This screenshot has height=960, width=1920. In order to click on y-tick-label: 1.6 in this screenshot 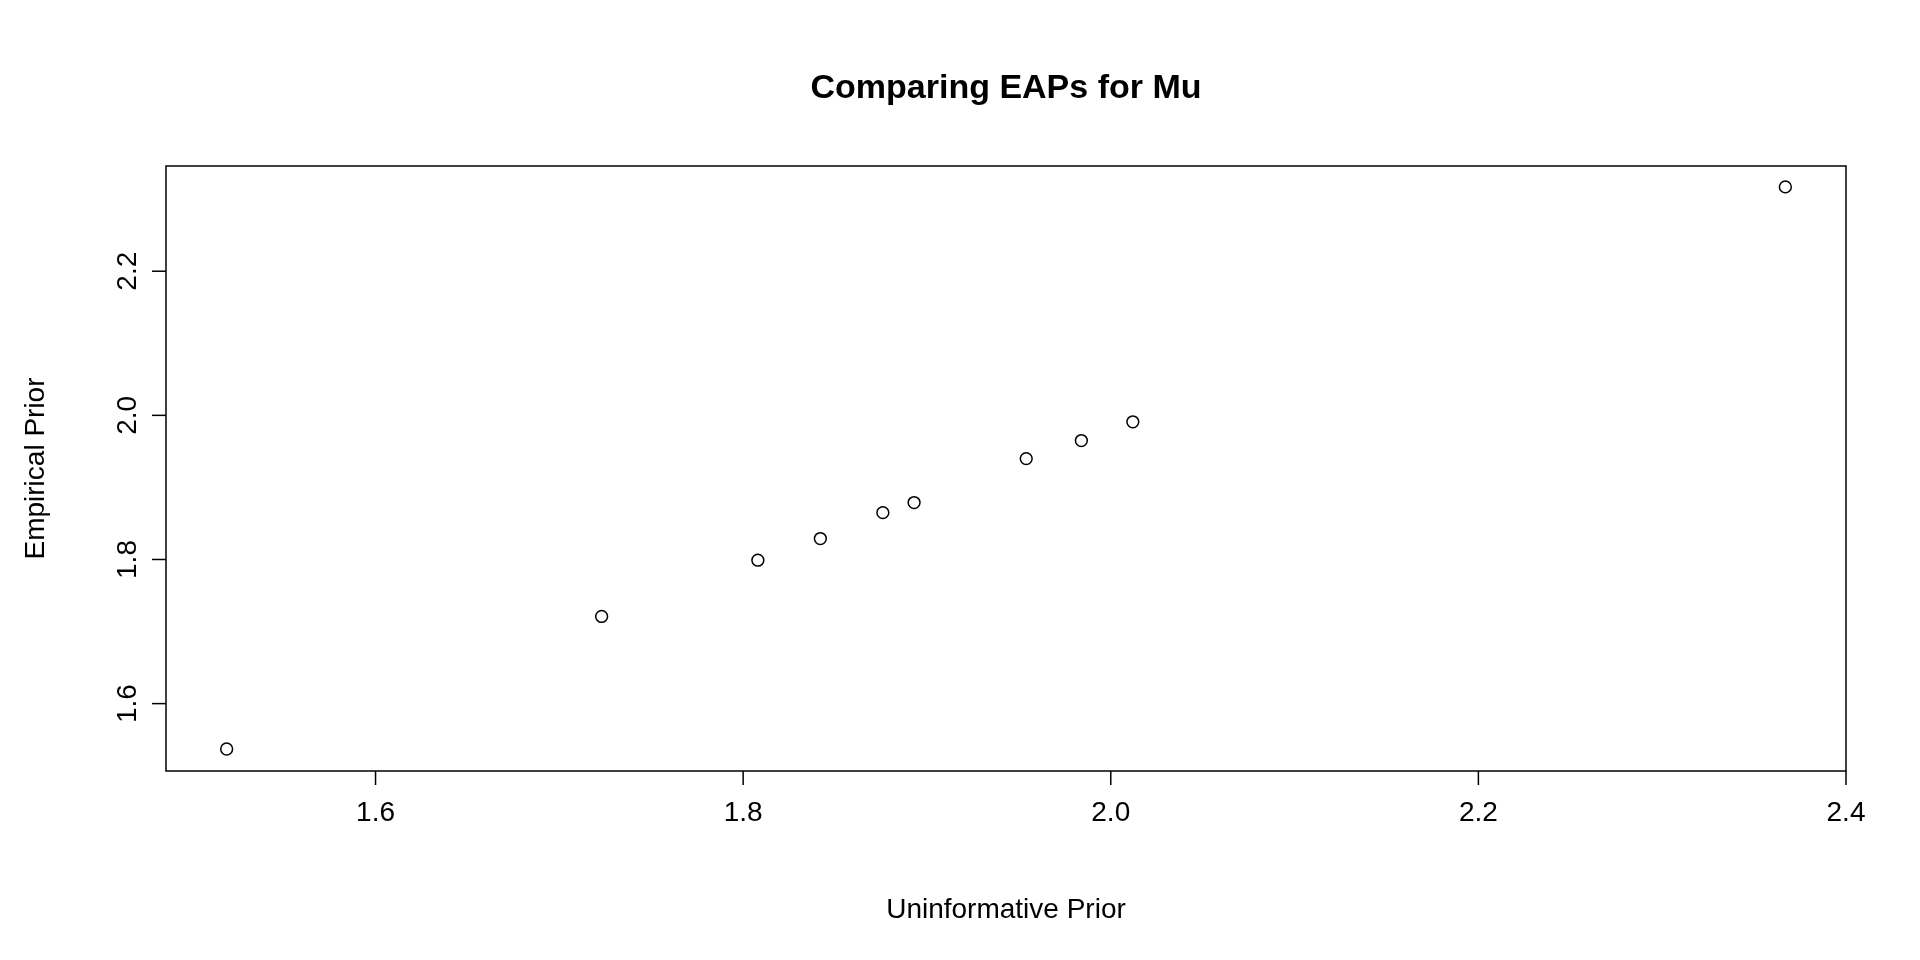, I will do `click(126, 704)`.